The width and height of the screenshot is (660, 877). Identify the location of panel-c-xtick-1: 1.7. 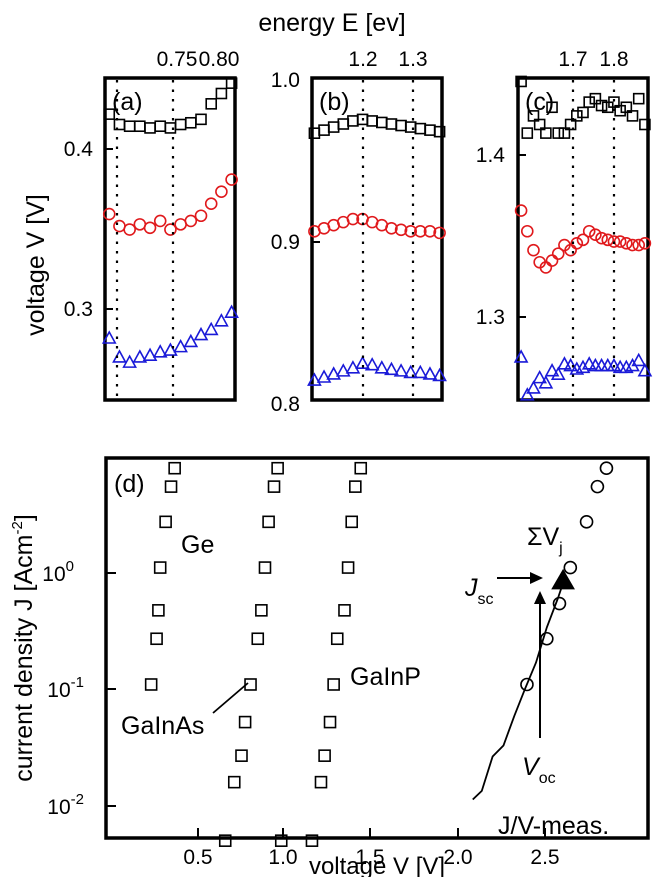
(572, 59).